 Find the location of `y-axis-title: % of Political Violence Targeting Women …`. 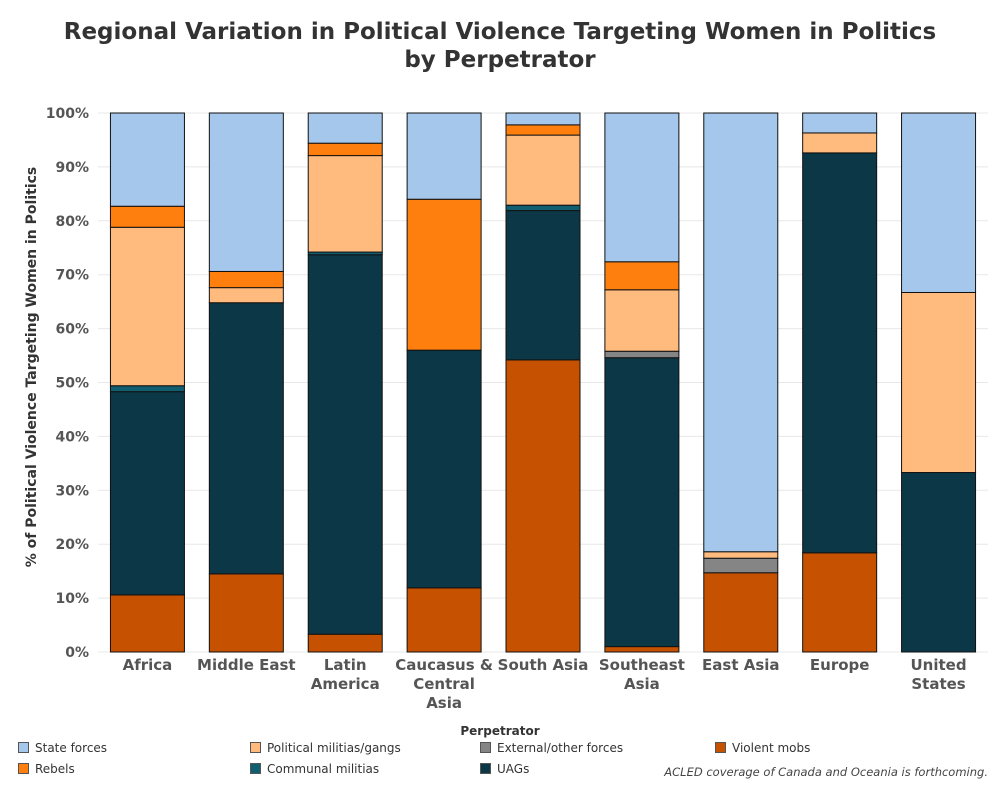

y-axis-title: % of Political Violence Targeting Women … is located at coordinates (32, 367).